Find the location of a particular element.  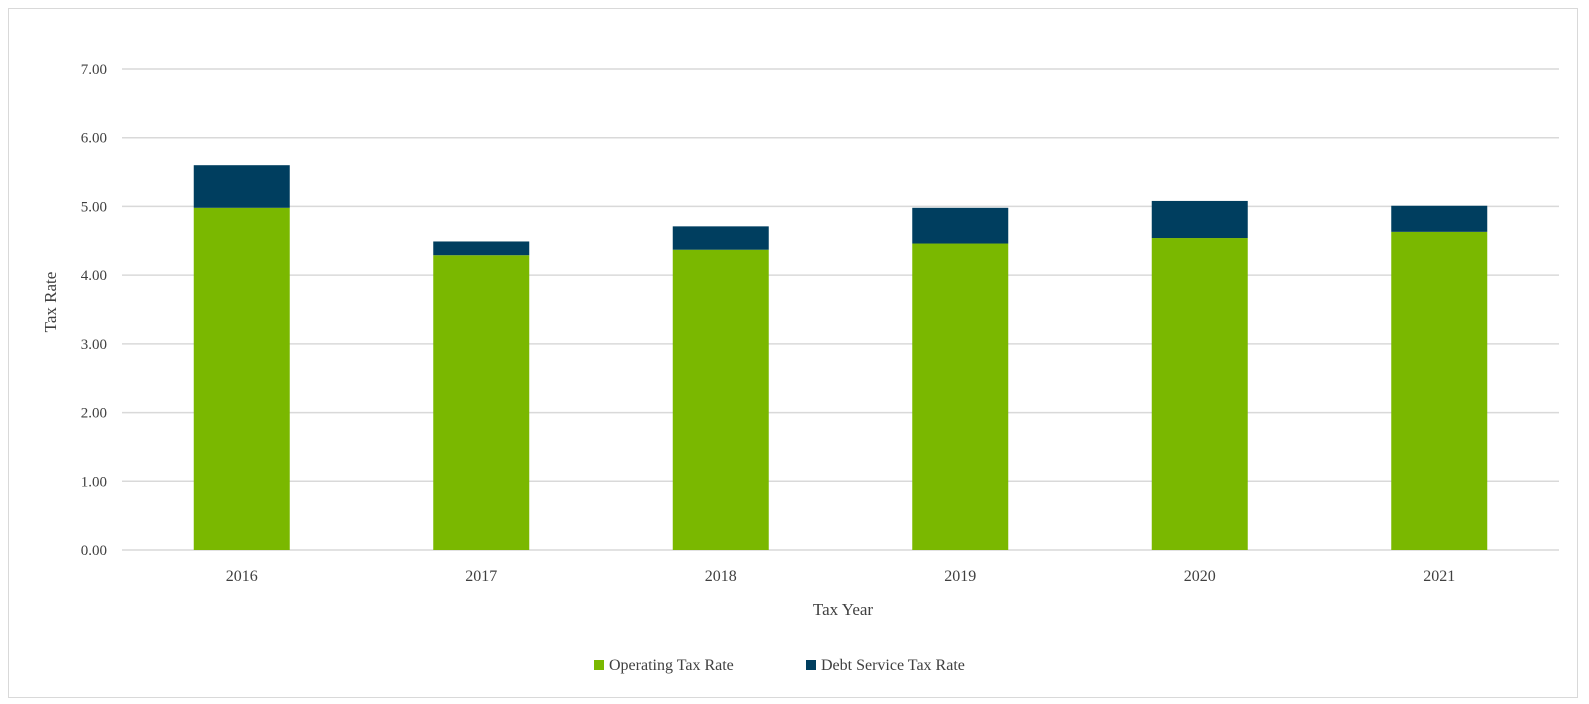

bar-debt-service-2017 is located at coordinates (481, 248).